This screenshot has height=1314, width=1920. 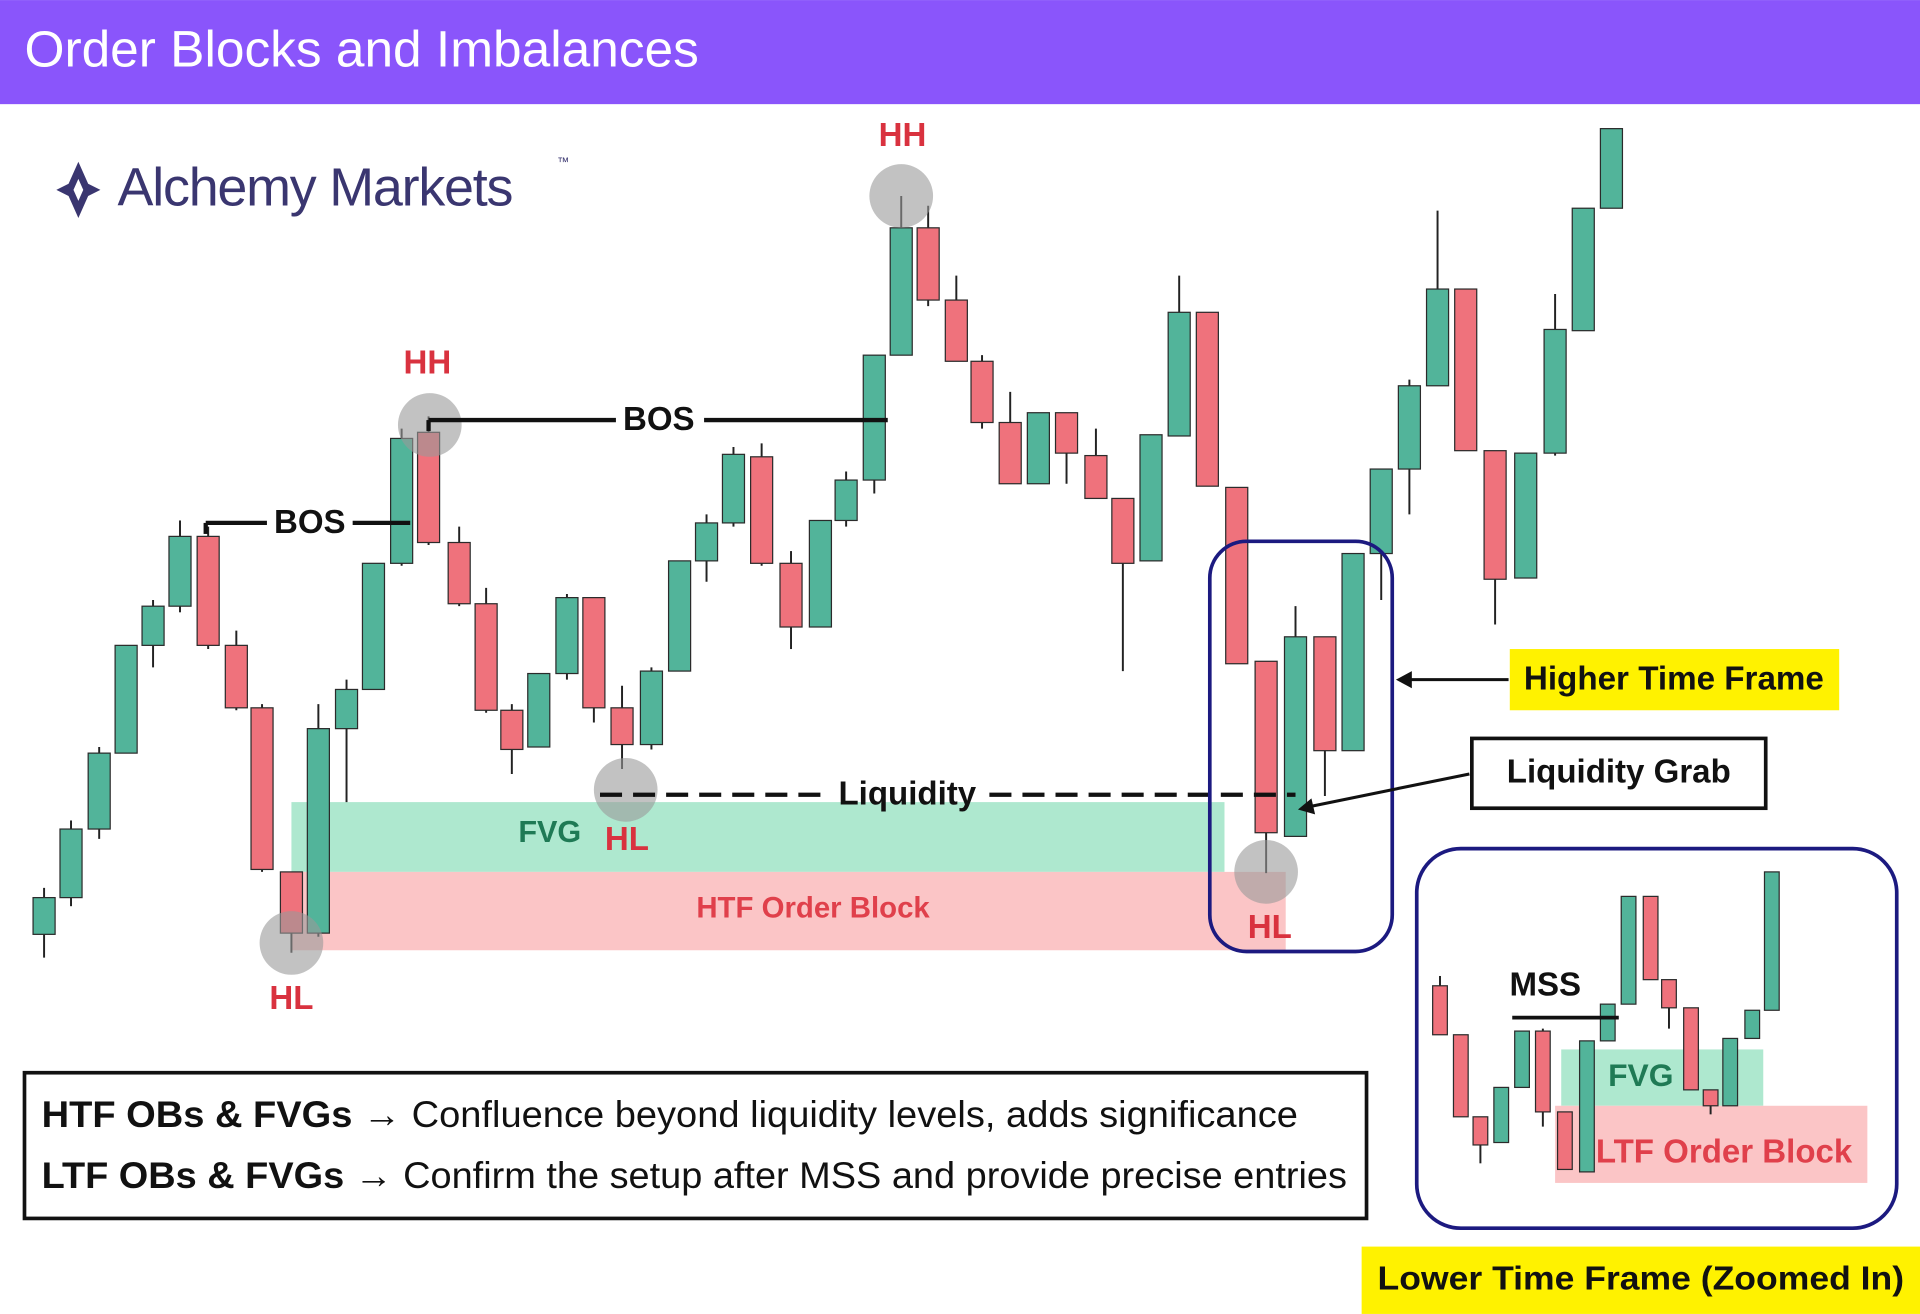 What do you see at coordinates (1724, 1151) in the screenshot?
I see `ltf-order-block-label: LTF Order Block` at bounding box center [1724, 1151].